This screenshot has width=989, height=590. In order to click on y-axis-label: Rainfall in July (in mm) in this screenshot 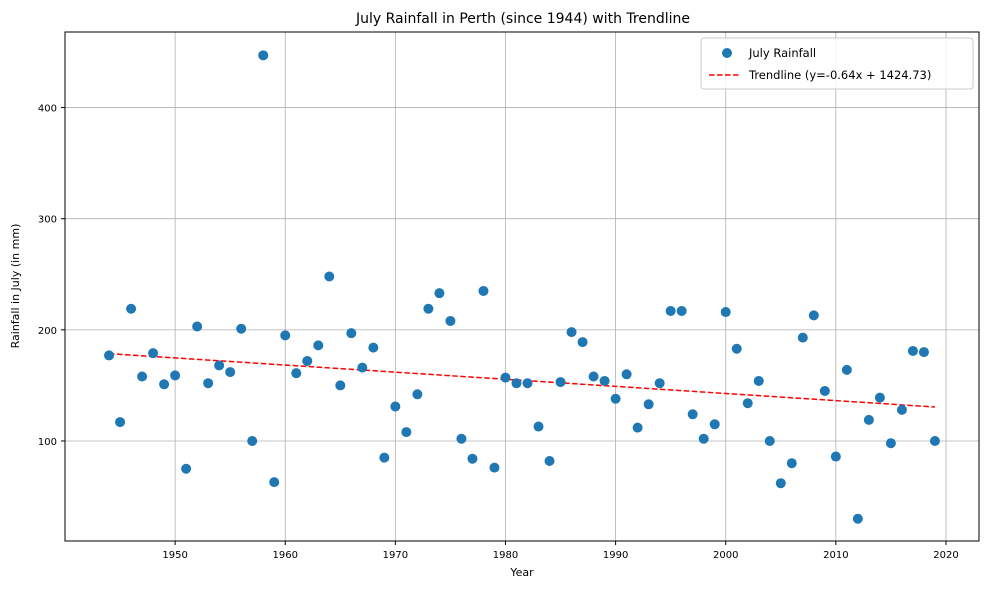, I will do `click(15, 286)`.